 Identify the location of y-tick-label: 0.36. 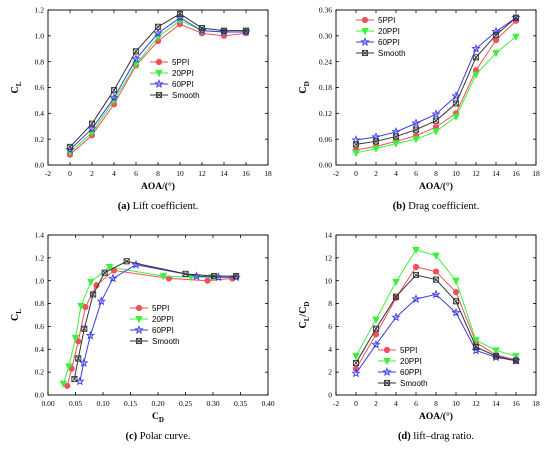
(325, 10).